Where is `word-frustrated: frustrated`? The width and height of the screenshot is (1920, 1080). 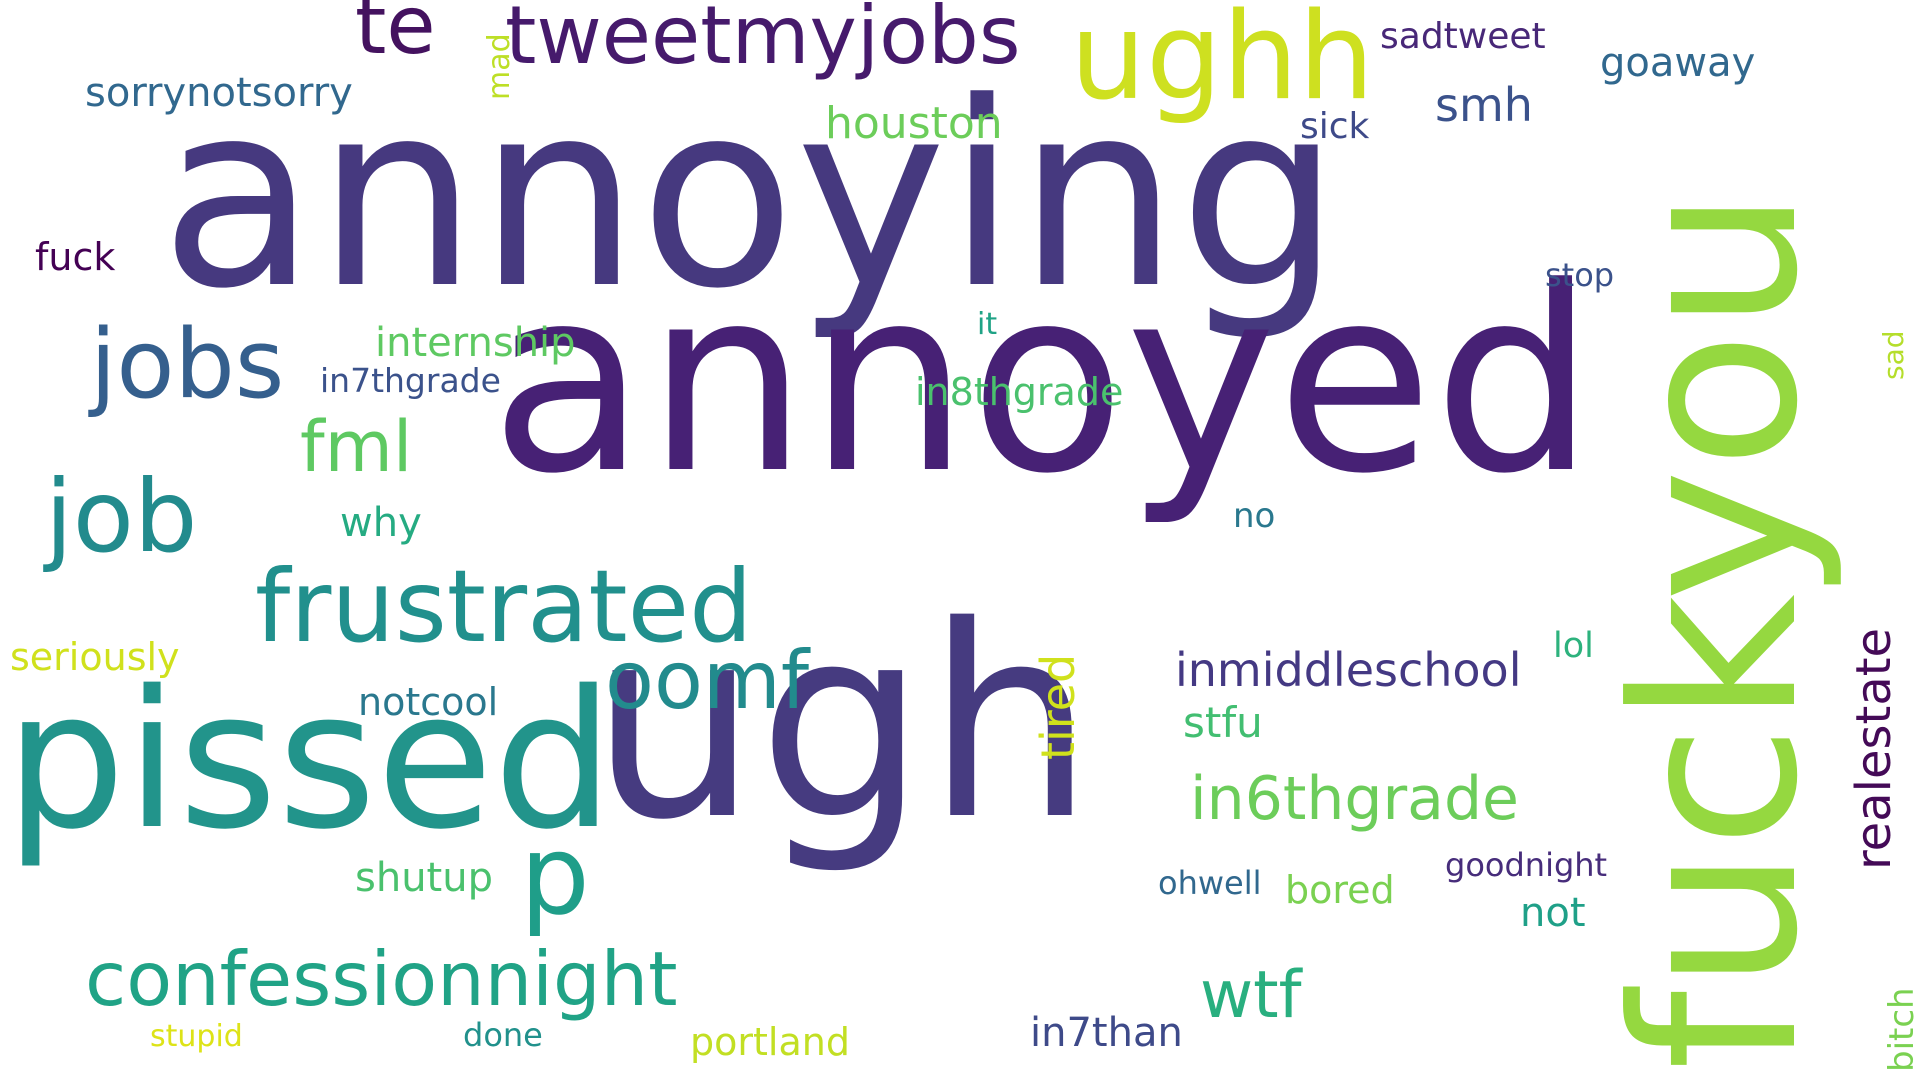
word-frustrated: frustrated is located at coordinates (504, 606).